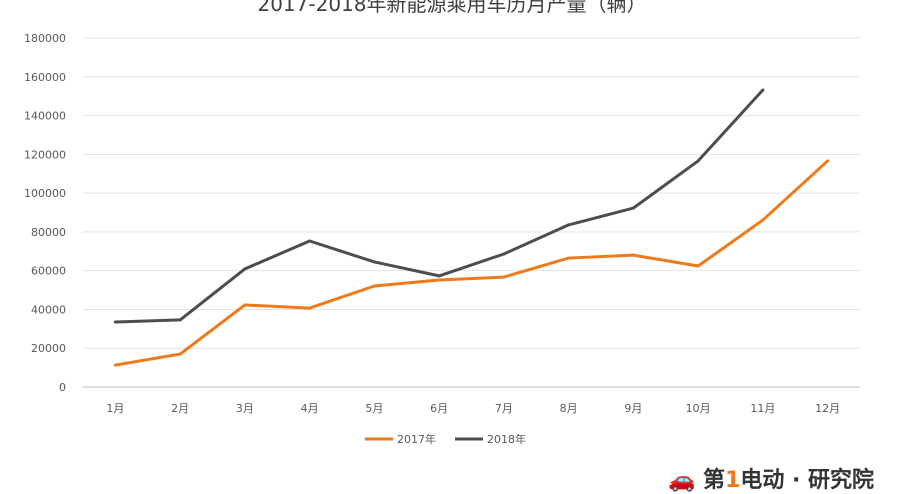 This screenshot has width=904, height=494. What do you see at coordinates (374, 408) in the screenshot?
I see `x-tick-label: 5月` at bounding box center [374, 408].